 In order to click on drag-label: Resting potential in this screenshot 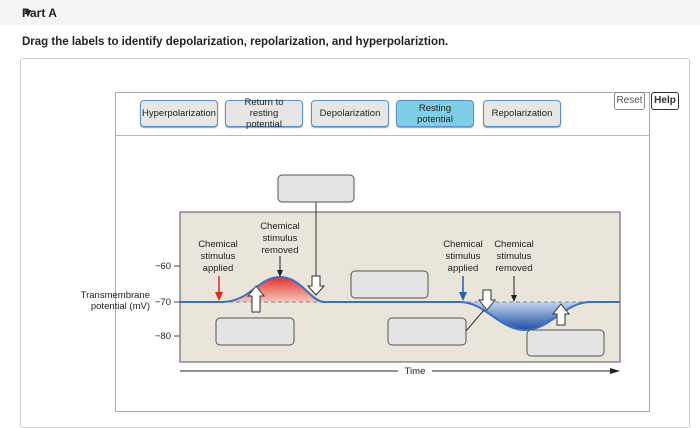, I will do `click(435, 113)`.